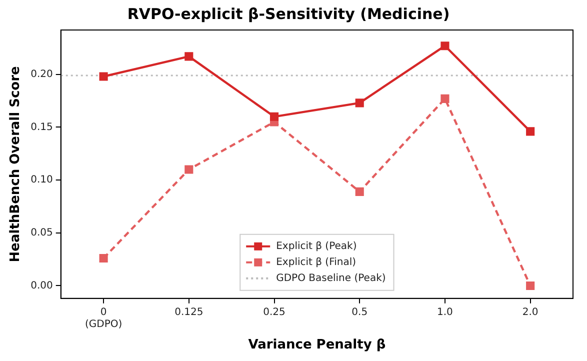 The width and height of the screenshot is (587, 361). I want to click on y-tick-label: 0.15, so click(41, 127).